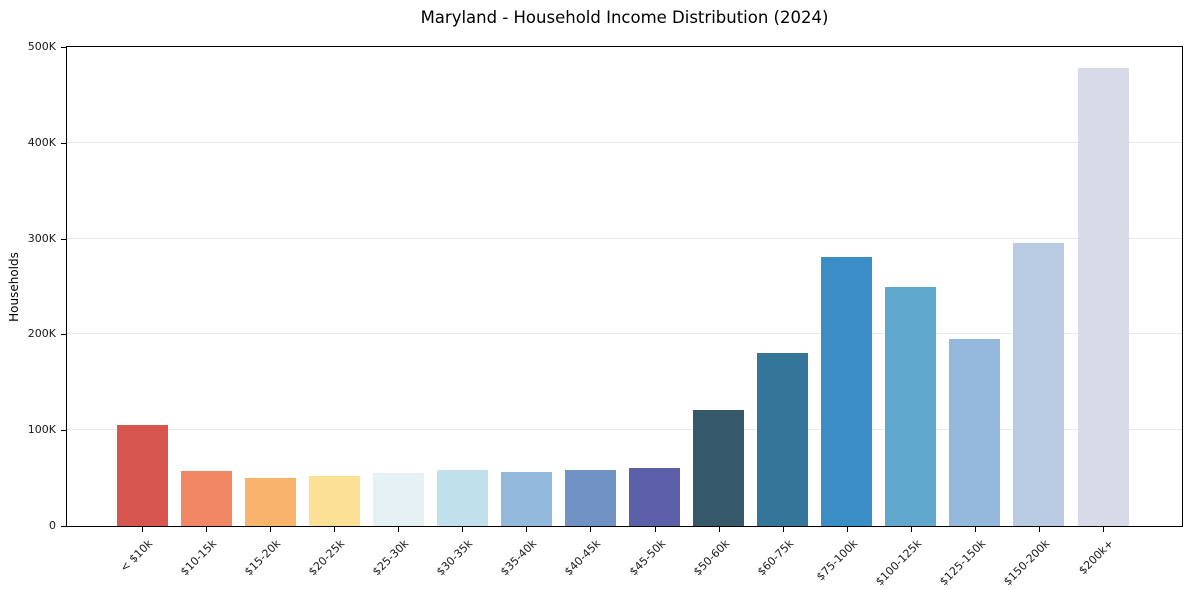 The height and width of the screenshot is (590, 1189). I want to click on x-tick-label: < $10k, so click(136, 556).